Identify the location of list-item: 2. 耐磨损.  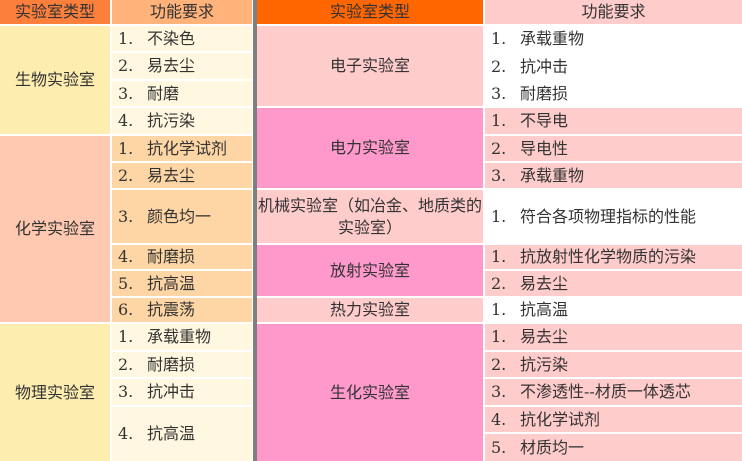
(182, 364).